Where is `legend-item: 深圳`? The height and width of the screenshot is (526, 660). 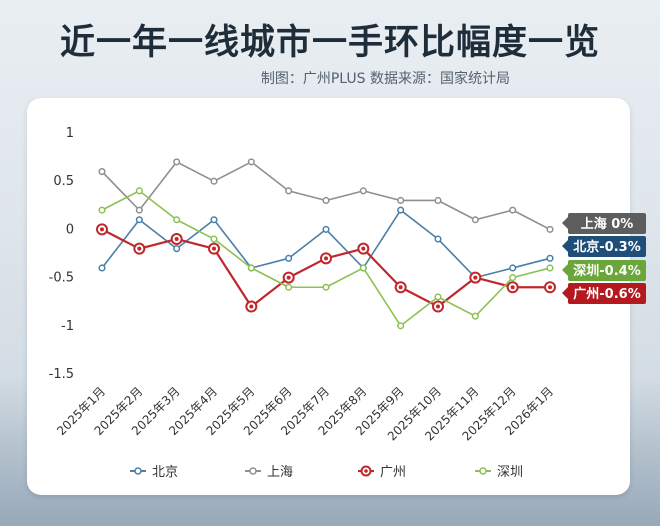
legend-item: 深圳 is located at coordinates (499, 472).